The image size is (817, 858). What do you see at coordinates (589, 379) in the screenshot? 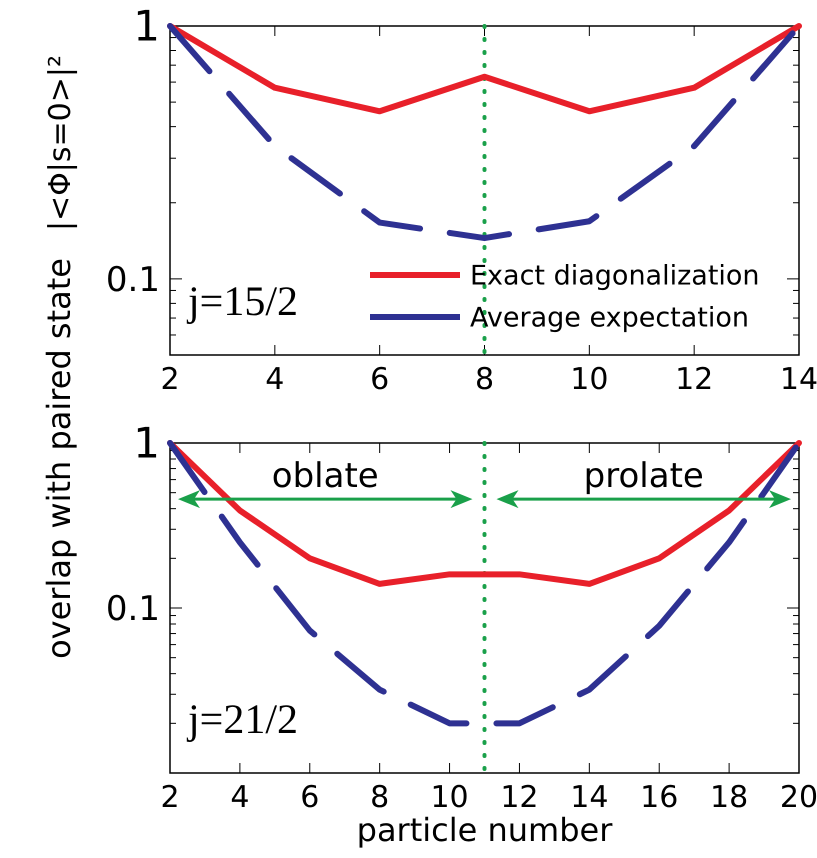
I see `x-tick-label: 10` at bounding box center [589, 379].